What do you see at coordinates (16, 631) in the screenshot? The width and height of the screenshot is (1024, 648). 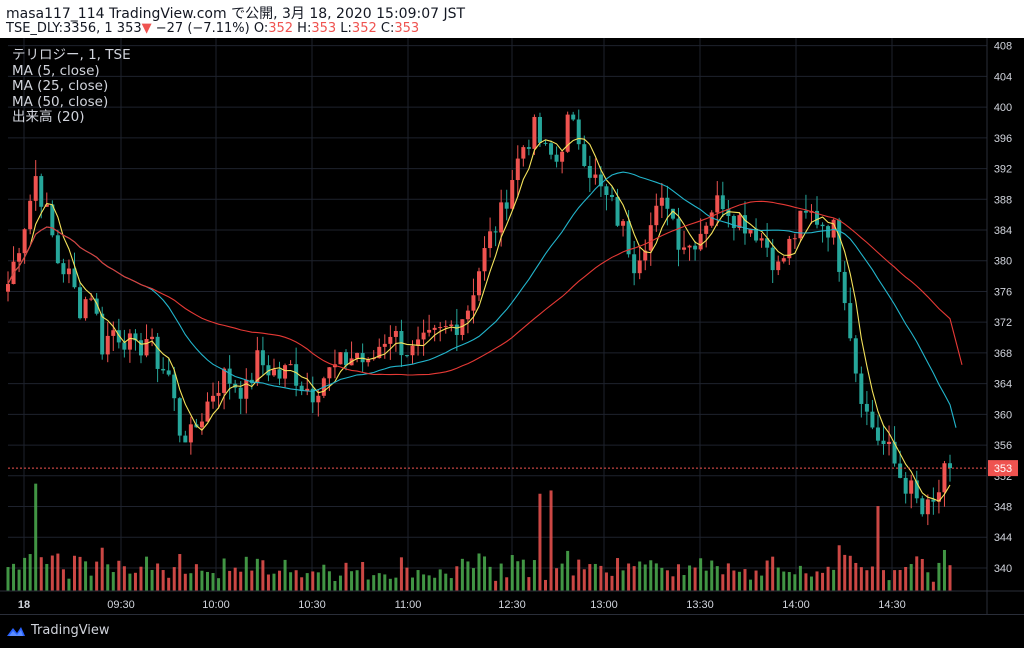 I see `tradingview-logo-icon` at bounding box center [16, 631].